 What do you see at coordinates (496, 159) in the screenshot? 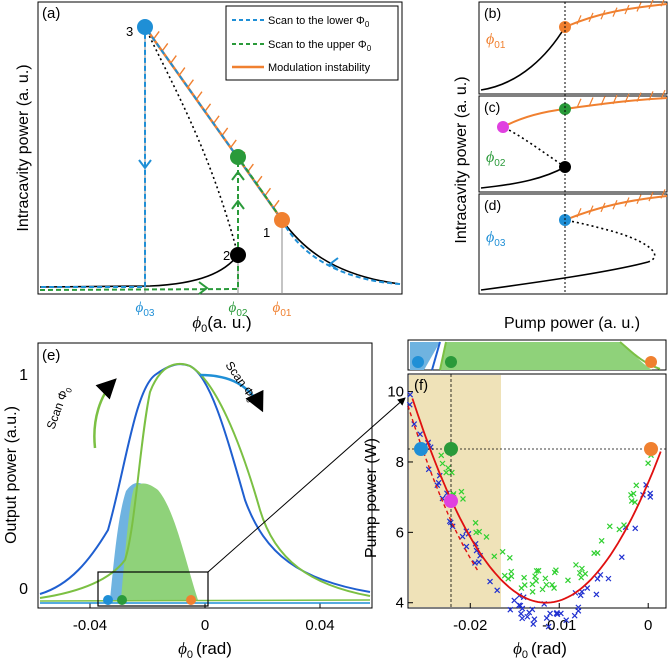
I see `panel-c-phi: ϕ02` at bounding box center [496, 159].